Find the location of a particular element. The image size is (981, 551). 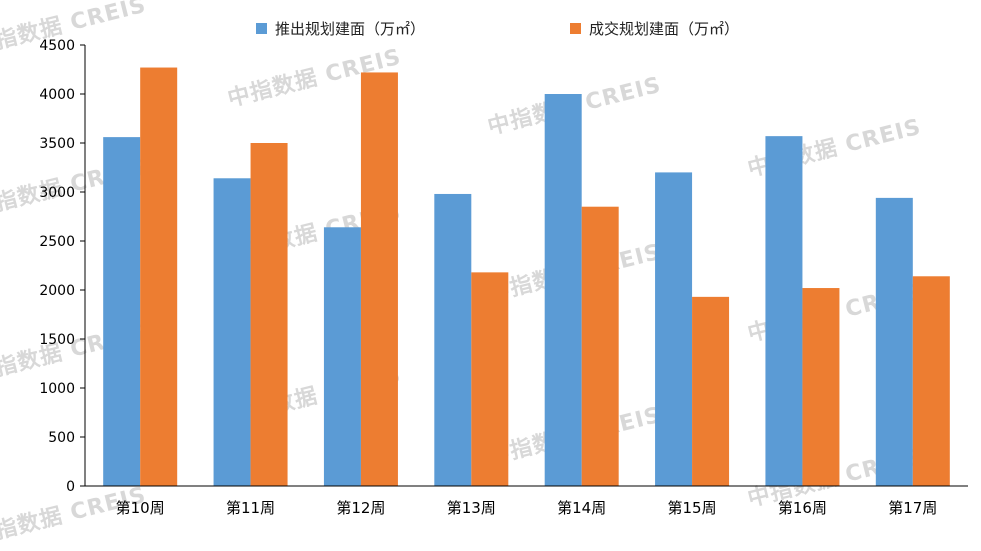

legend-label-series-1: 推出规划建面（万㎡） is located at coordinates (350, 29).